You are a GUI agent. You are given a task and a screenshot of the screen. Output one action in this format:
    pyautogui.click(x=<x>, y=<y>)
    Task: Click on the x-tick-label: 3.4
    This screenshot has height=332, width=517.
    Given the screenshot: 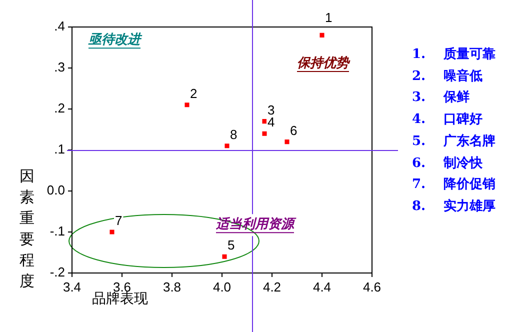 What is the action you would take?
    pyautogui.click(x=72, y=286)
    